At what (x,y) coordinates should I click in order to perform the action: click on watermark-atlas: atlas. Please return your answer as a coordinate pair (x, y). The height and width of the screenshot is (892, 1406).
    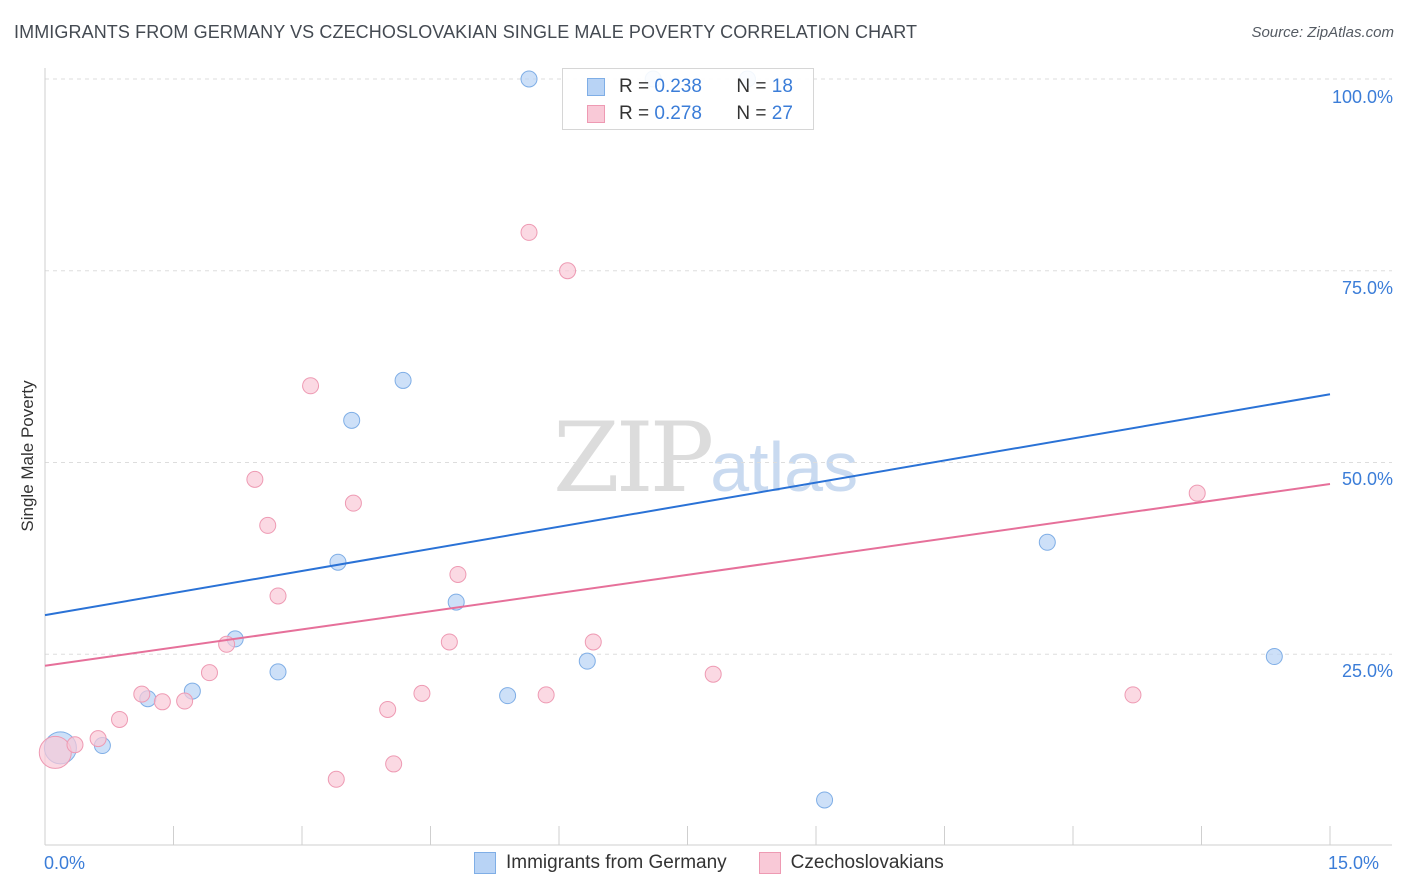
    Looking at the image, I should click on (784, 467).